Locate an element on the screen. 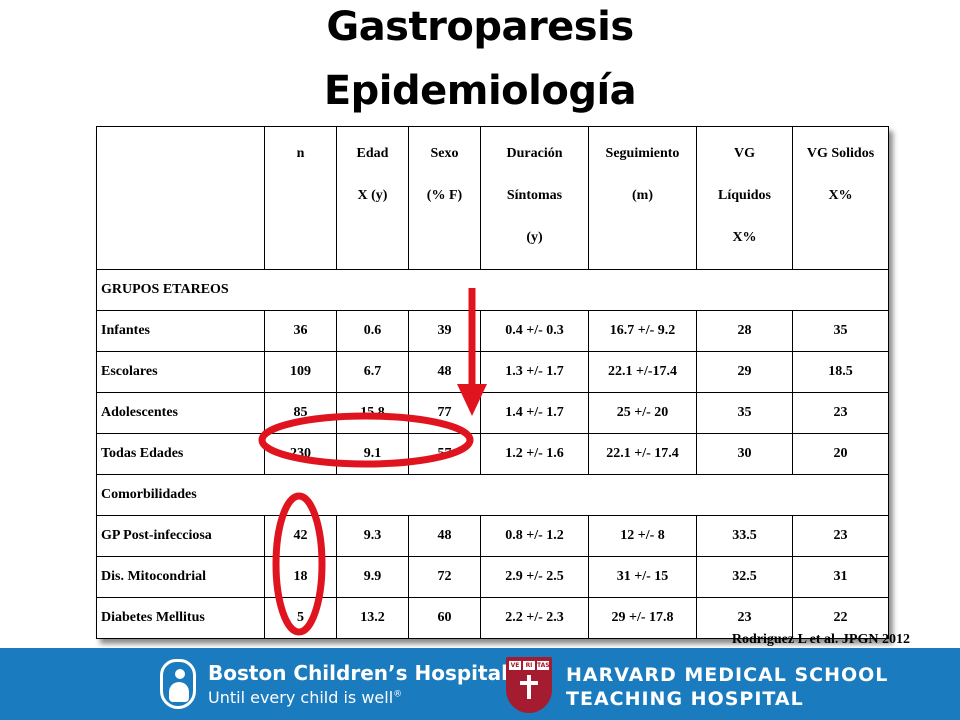 This screenshot has height=720, width=960. table-cell: 6.7 is located at coordinates (372, 372).